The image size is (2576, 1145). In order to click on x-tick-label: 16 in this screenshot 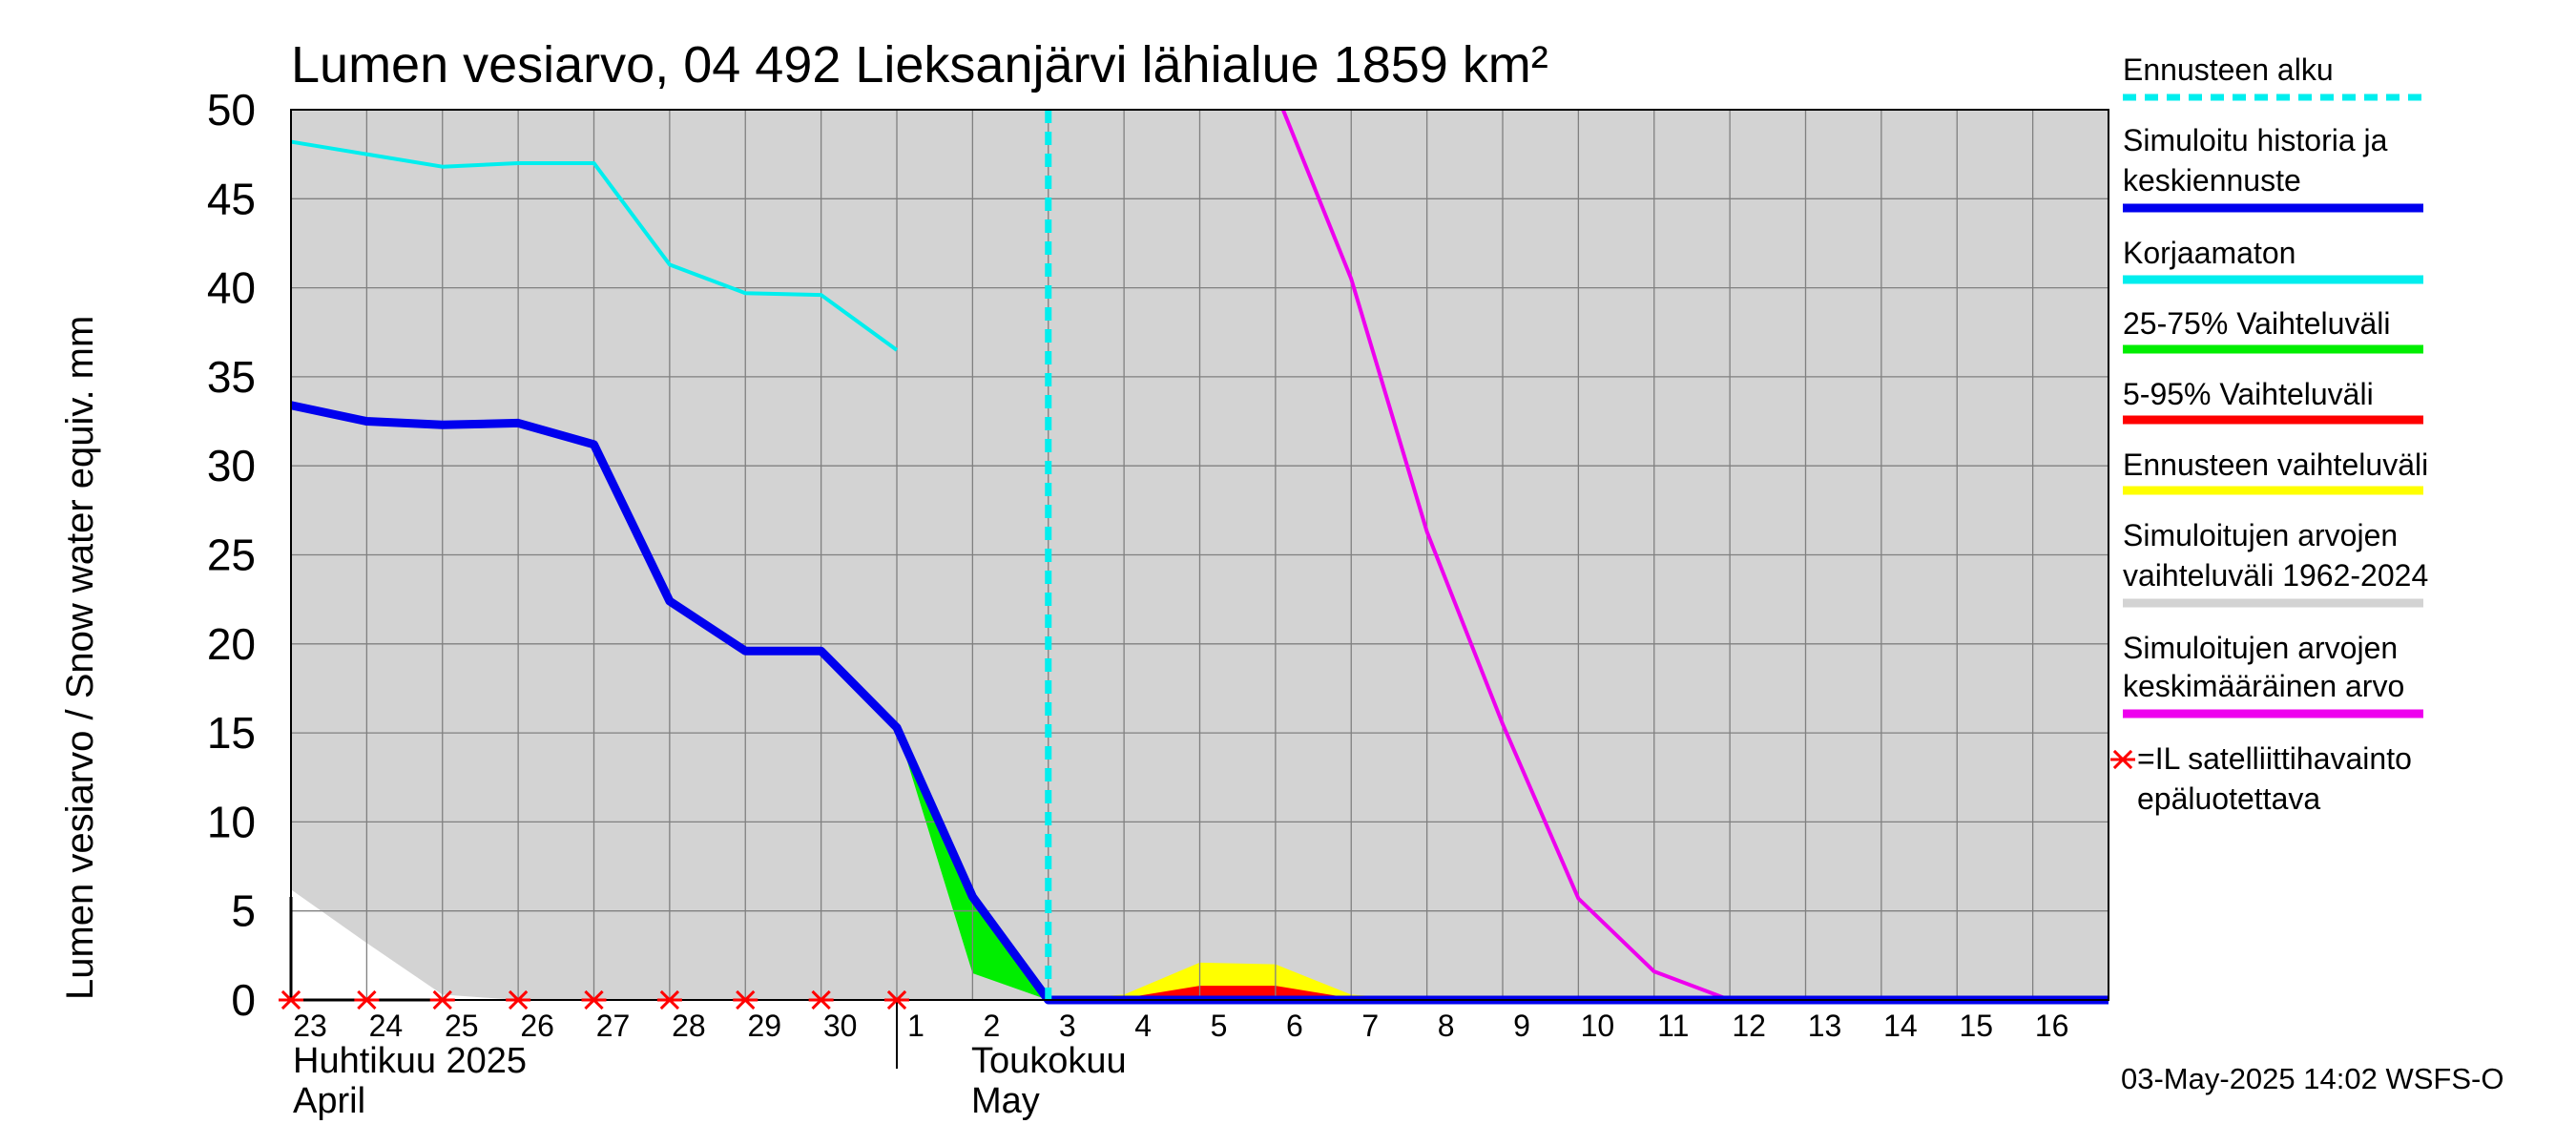, I will do `click(2052, 1026)`.